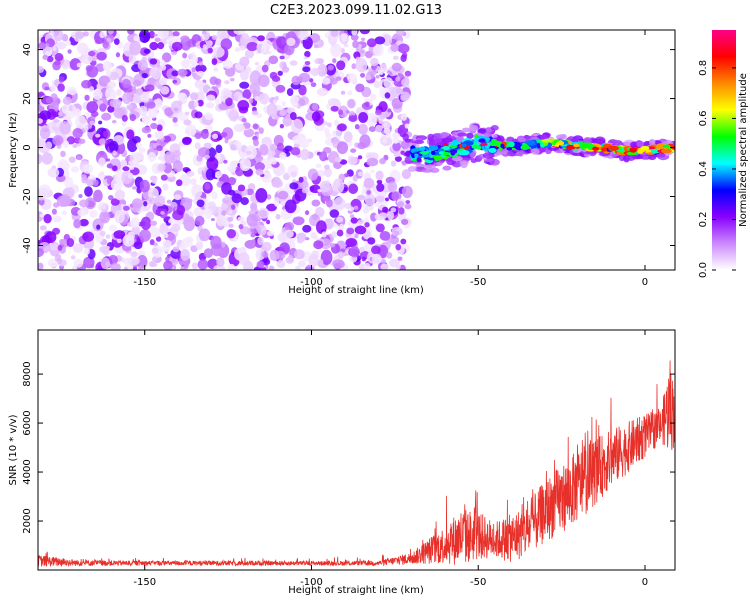 The image size is (750, 604). Describe the element at coordinates (27, 147) in the screenshot. I see `y-tick-label: 0` at that location.